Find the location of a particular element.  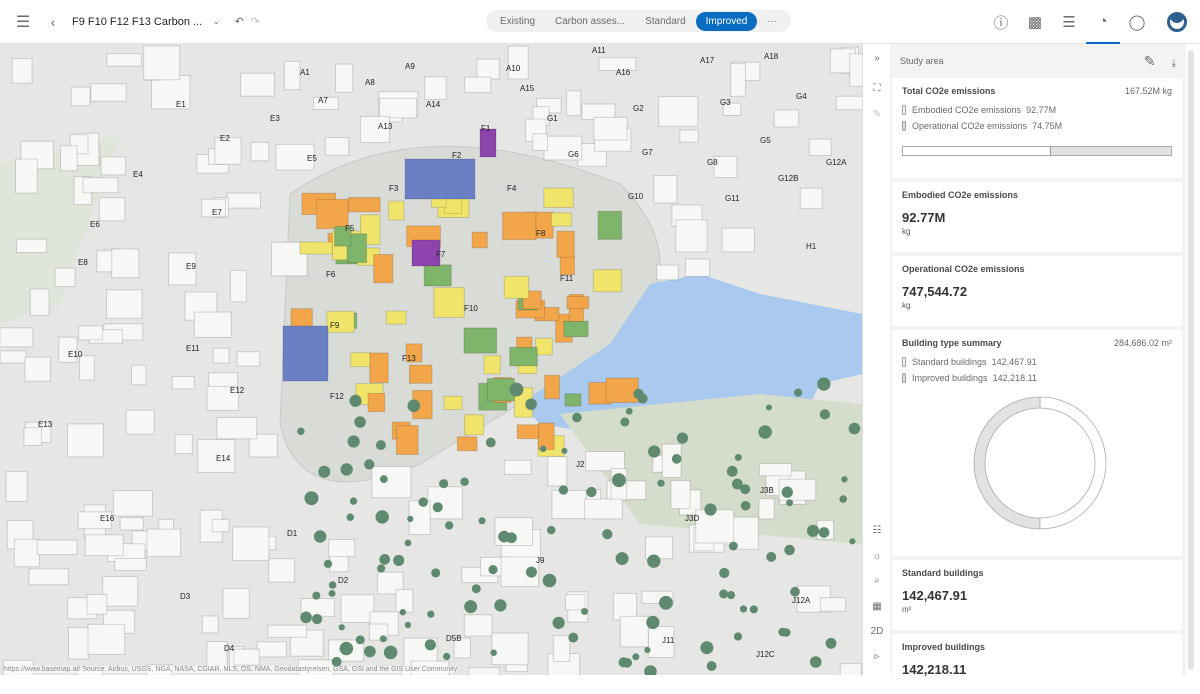

redo-icon: ↷ is located at coordinates (255, 22).